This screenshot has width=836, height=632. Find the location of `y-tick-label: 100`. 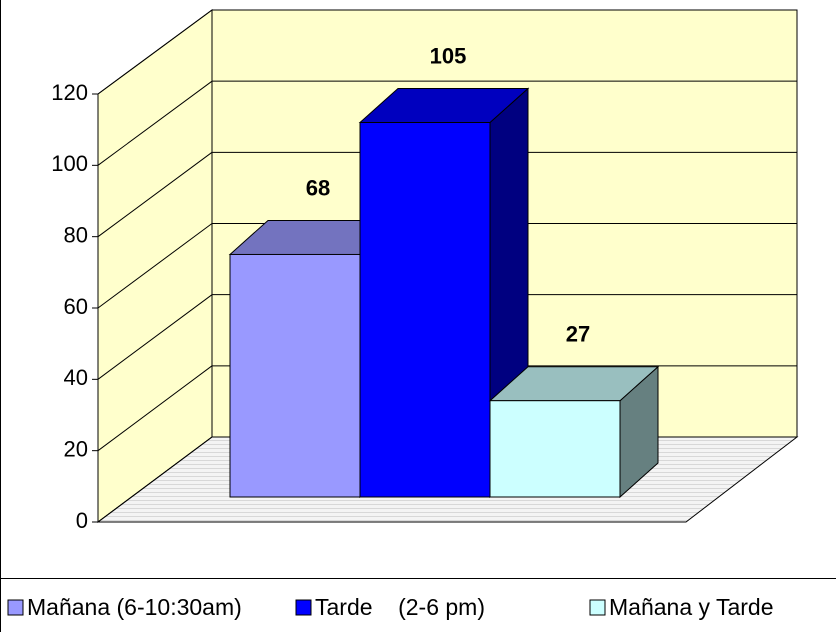

y-tick-label: 100 is located at coordinates (69, 163).